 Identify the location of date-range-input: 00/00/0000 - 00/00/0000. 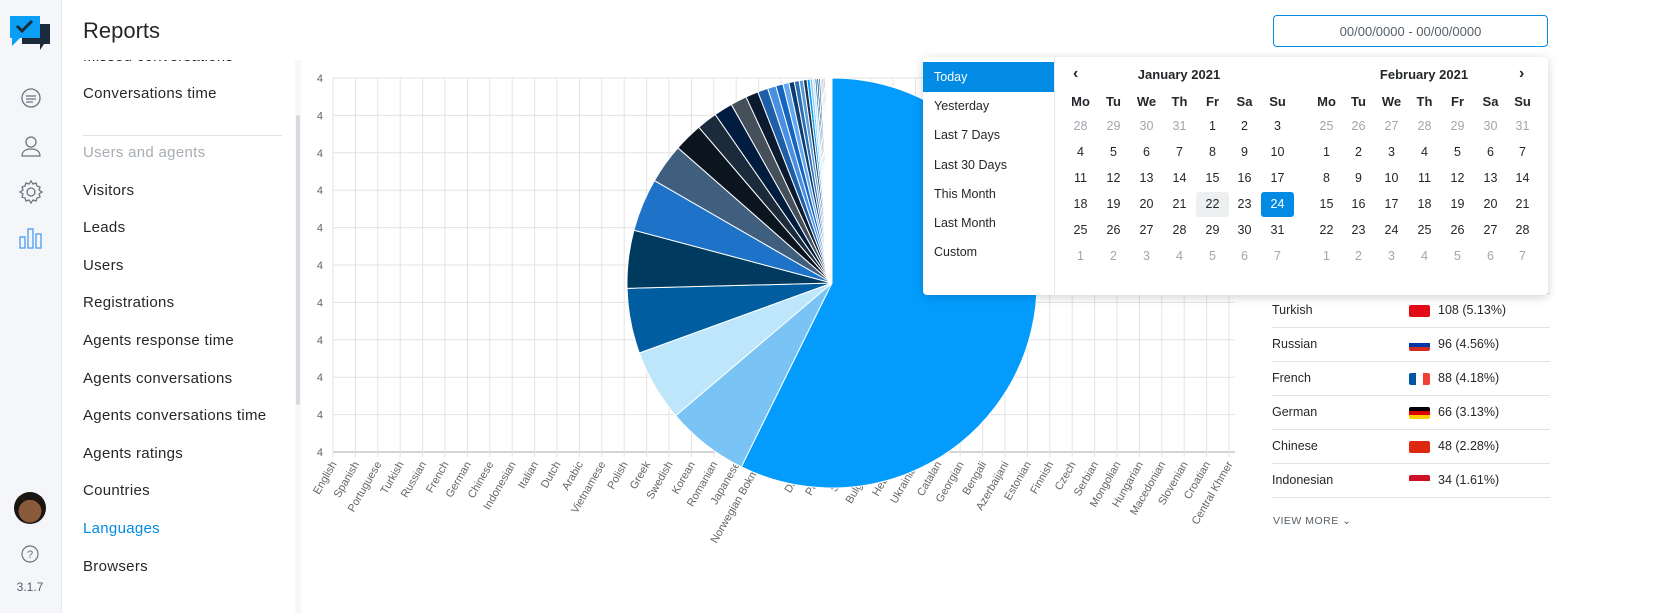
(1410, 31).